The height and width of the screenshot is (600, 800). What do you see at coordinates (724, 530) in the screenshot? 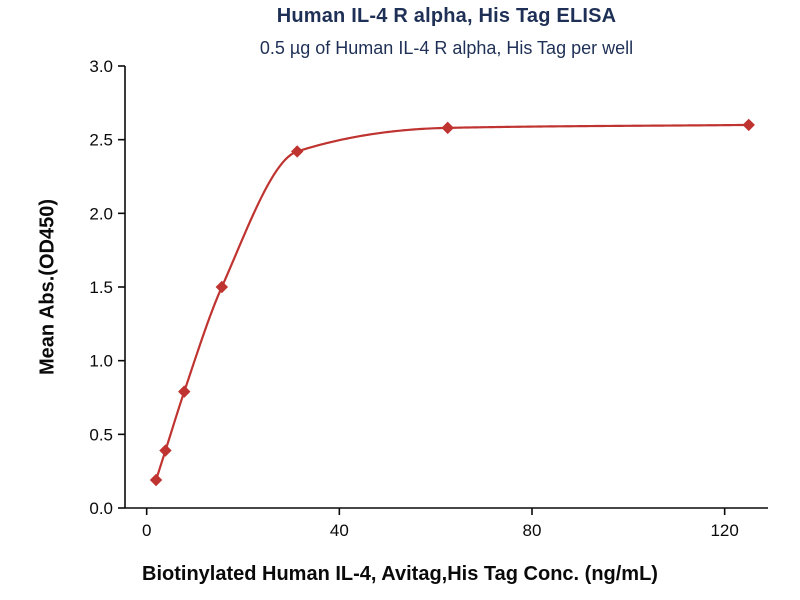
I see `x-tick-label: 120` at bounding box center [724, 530].